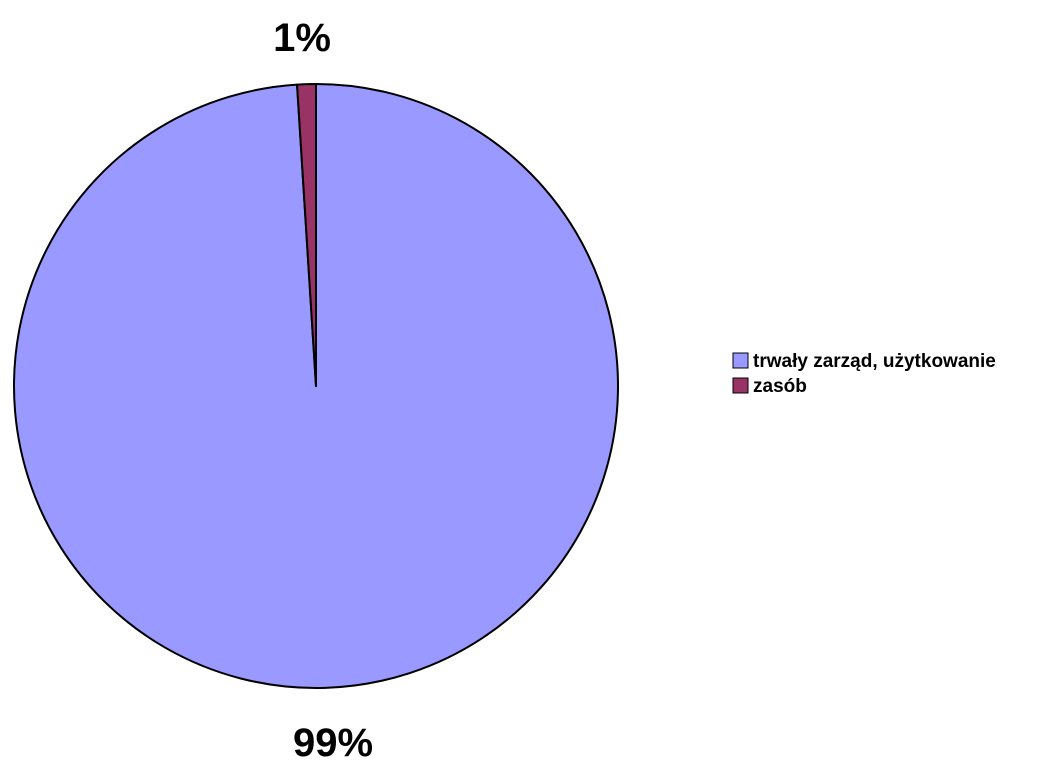 This screenshot has height=765, width=1062. I want to click on legend-label-trwaly-zarzad: trwały zarząd, użytkowanie, so click(874, 361).